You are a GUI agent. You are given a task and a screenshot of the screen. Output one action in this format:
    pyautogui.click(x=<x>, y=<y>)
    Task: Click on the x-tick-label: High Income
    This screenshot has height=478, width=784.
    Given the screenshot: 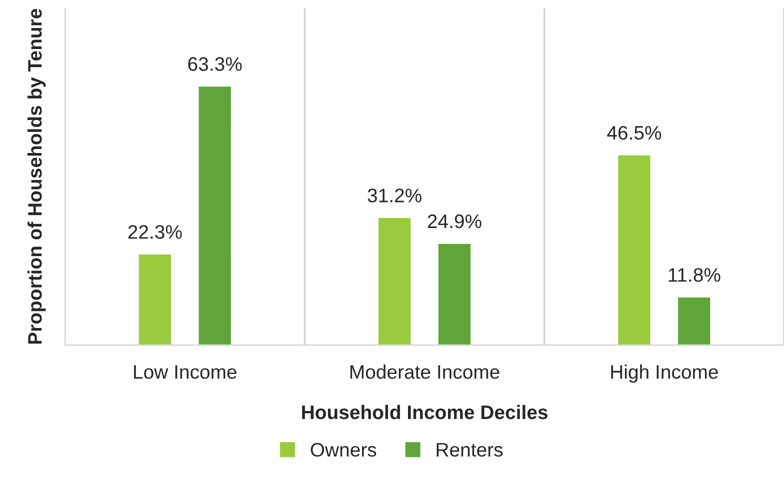 What is the action you would take?
    pyautogui.click(x=664, y=373)
    